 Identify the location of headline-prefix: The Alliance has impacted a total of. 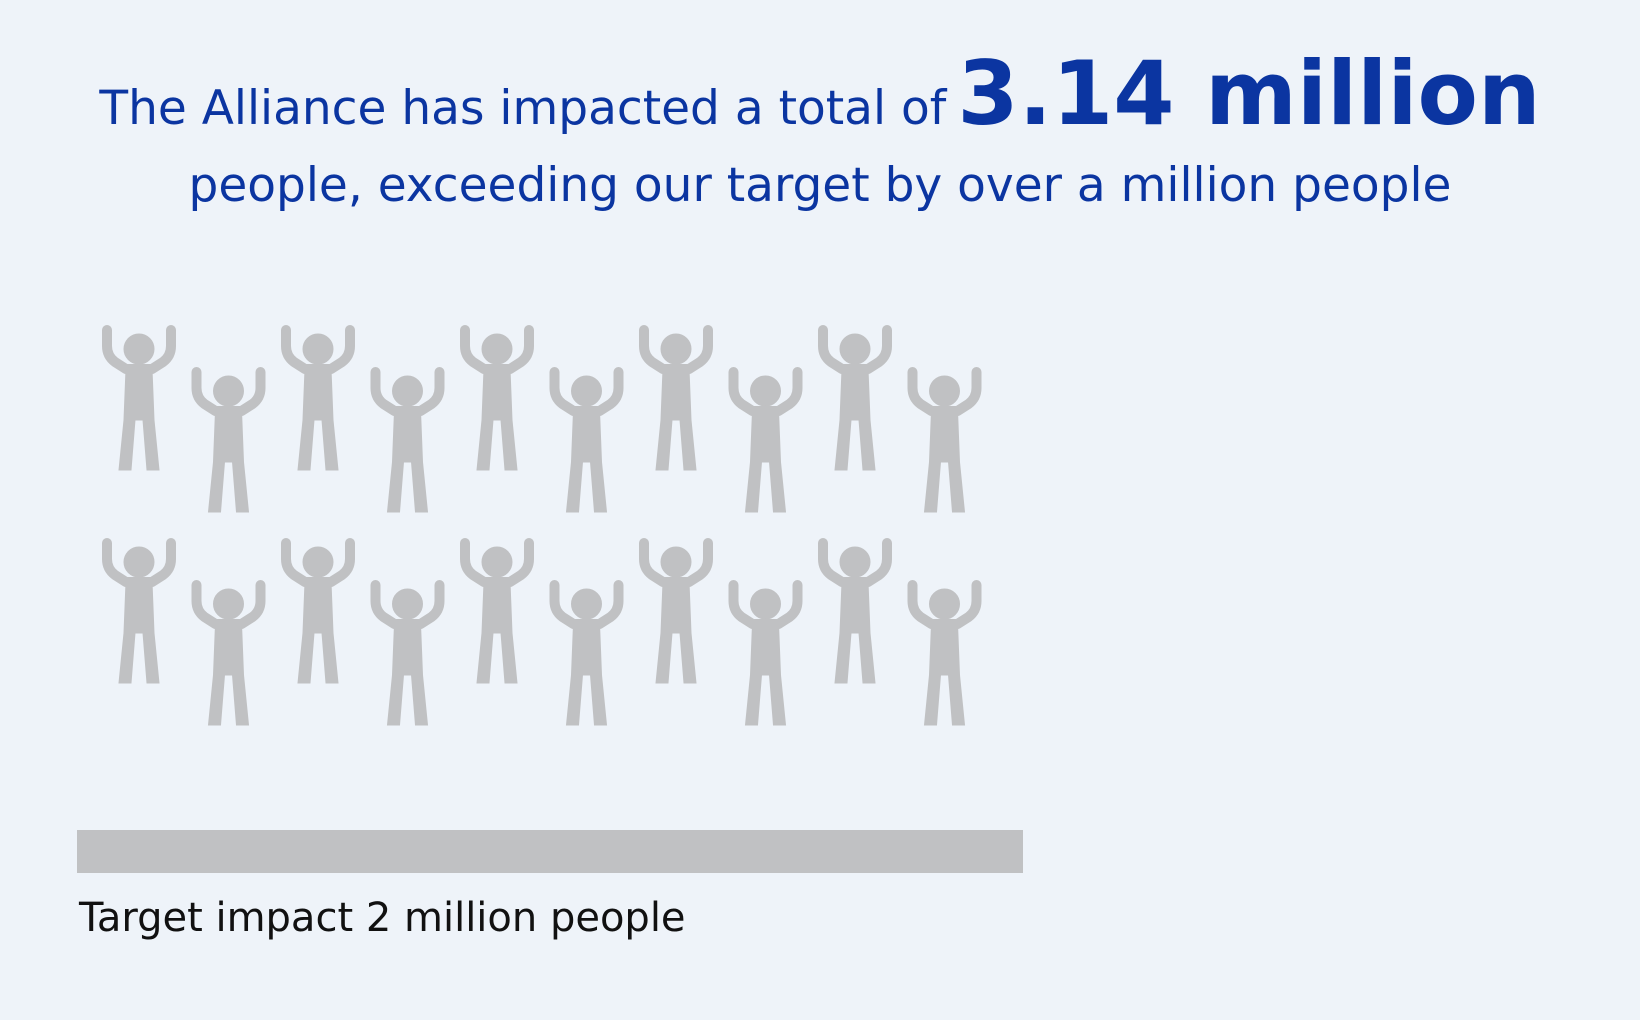
(523, 108).